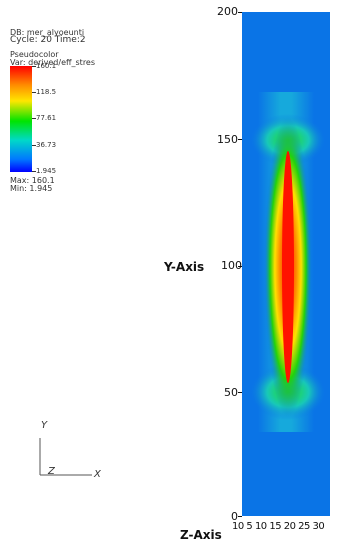  Describe the element at coordinates (65, 457) in the screenshot. I see `triad-axes` at that location.